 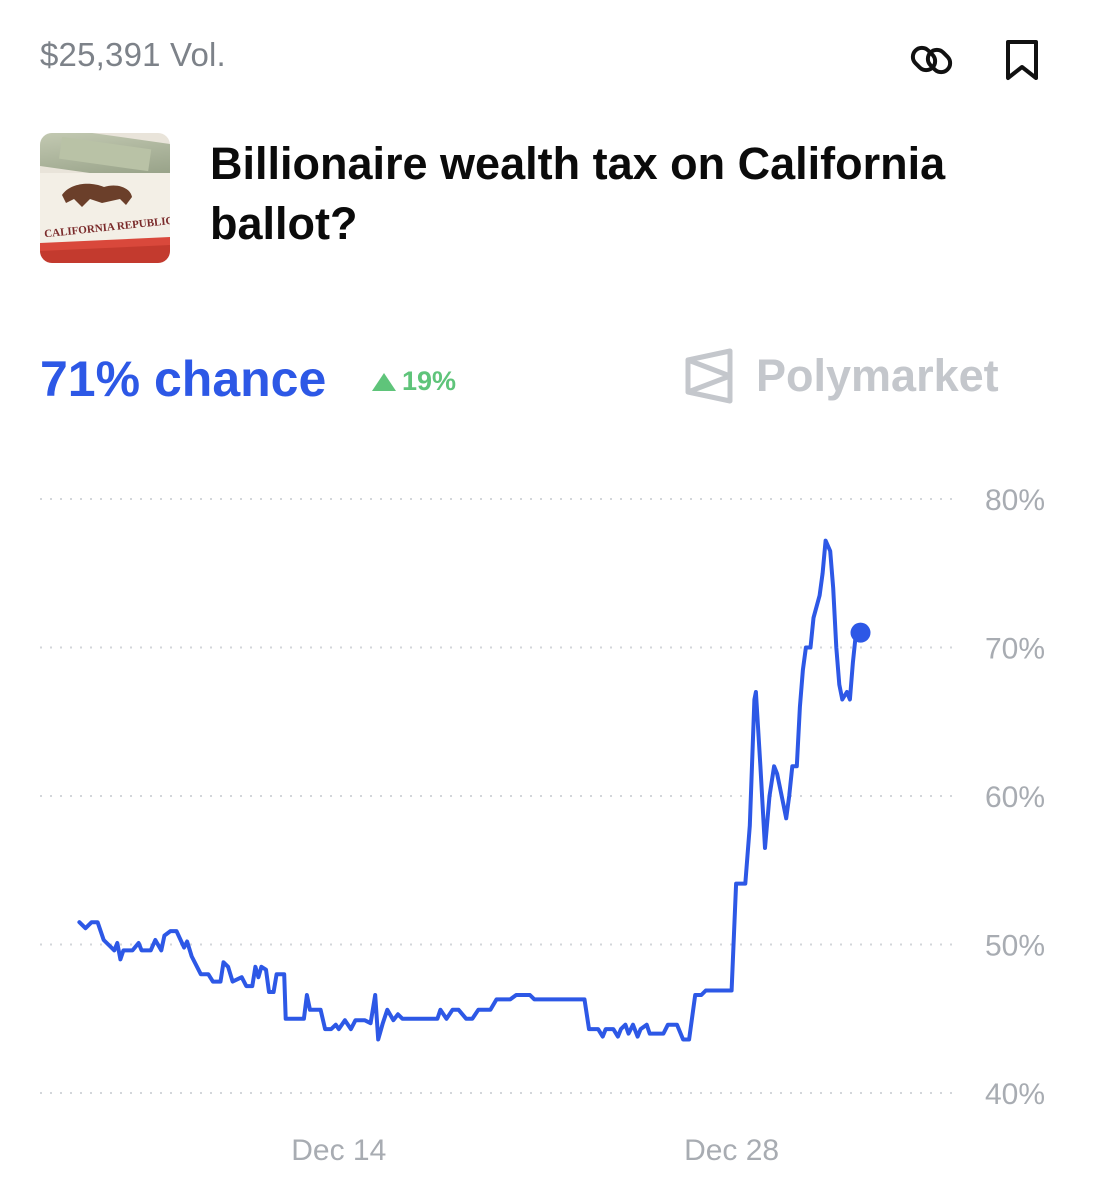 What do you see at coordinates (731, 1150) in the screenshot?
I see `x-tick-label: Dec 28` at bounding box center [731, 1150].